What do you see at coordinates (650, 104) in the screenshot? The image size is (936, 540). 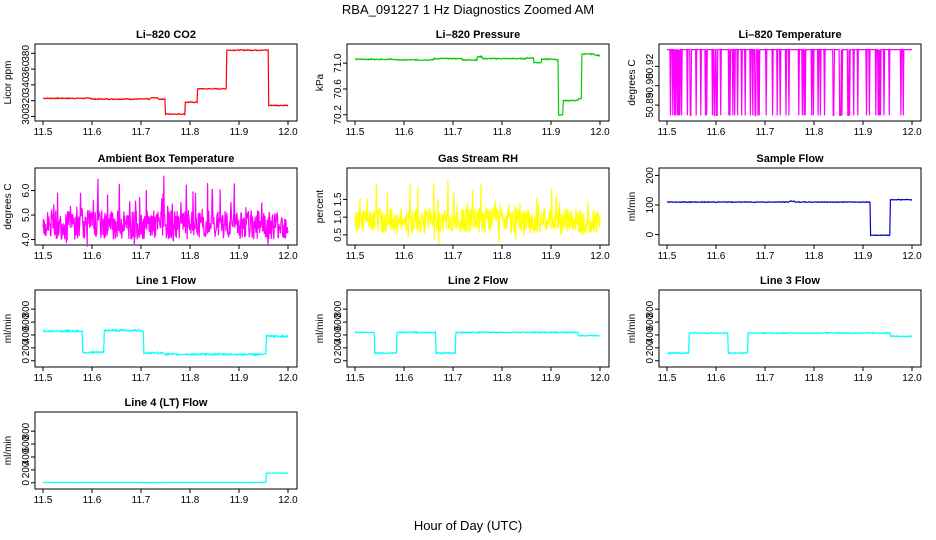 I see `y-tick-label: 50.89` at bounding box center [650, 104].